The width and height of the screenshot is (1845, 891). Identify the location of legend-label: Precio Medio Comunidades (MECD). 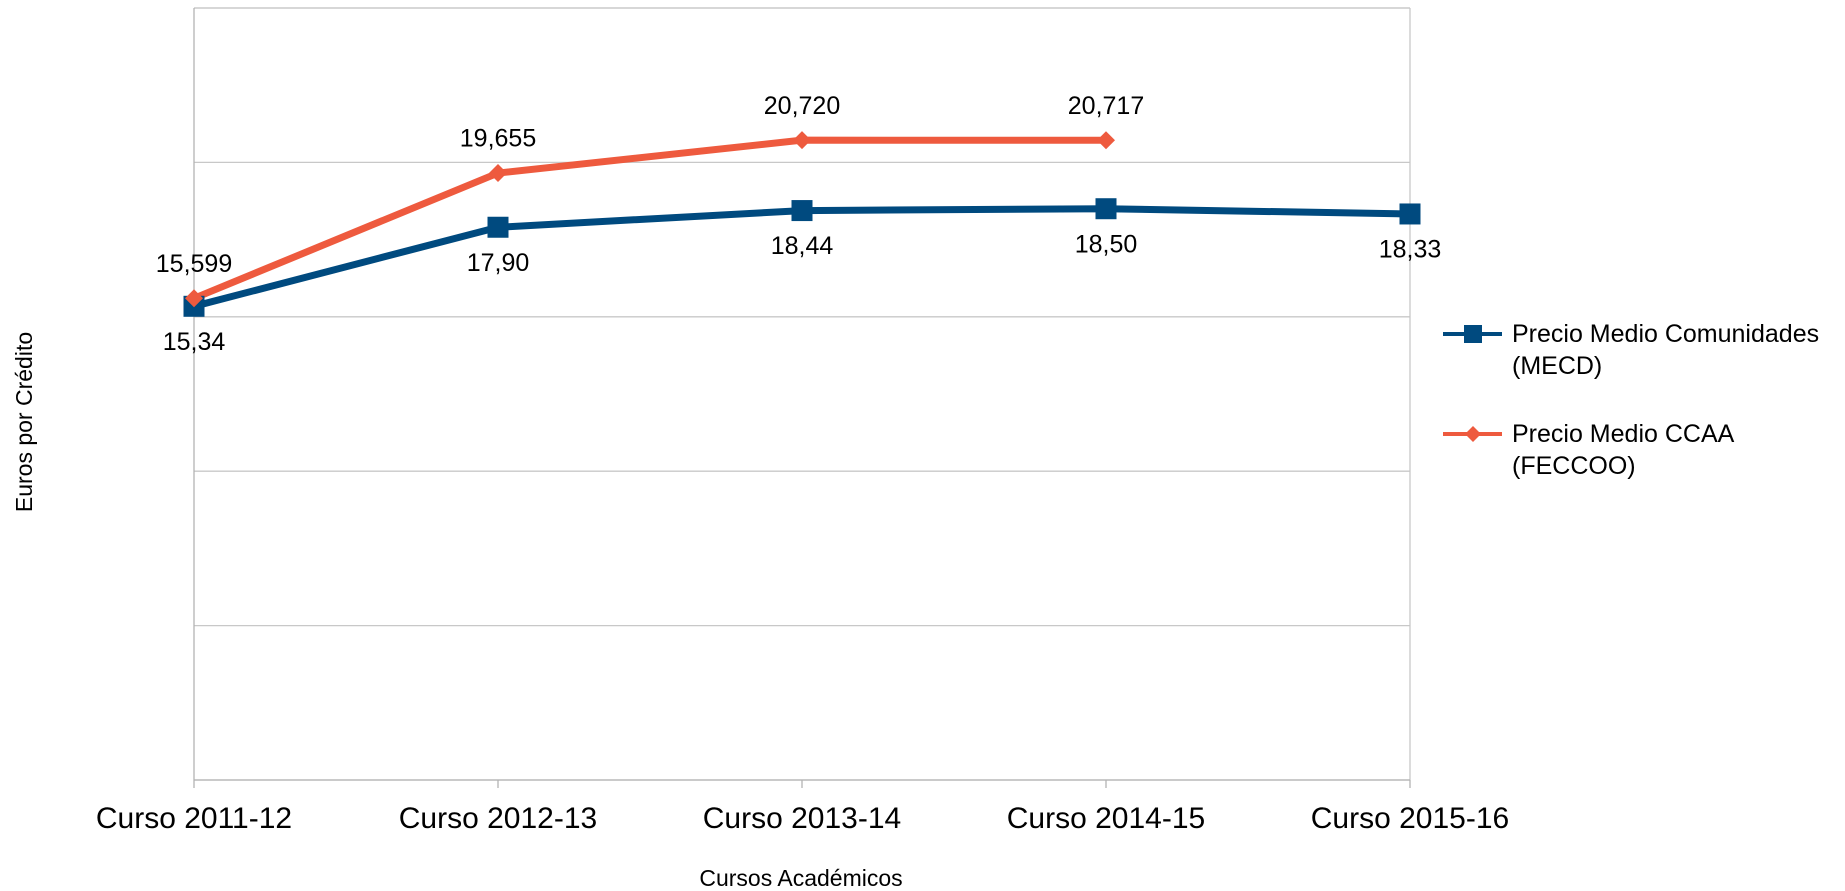
(1666, 350).